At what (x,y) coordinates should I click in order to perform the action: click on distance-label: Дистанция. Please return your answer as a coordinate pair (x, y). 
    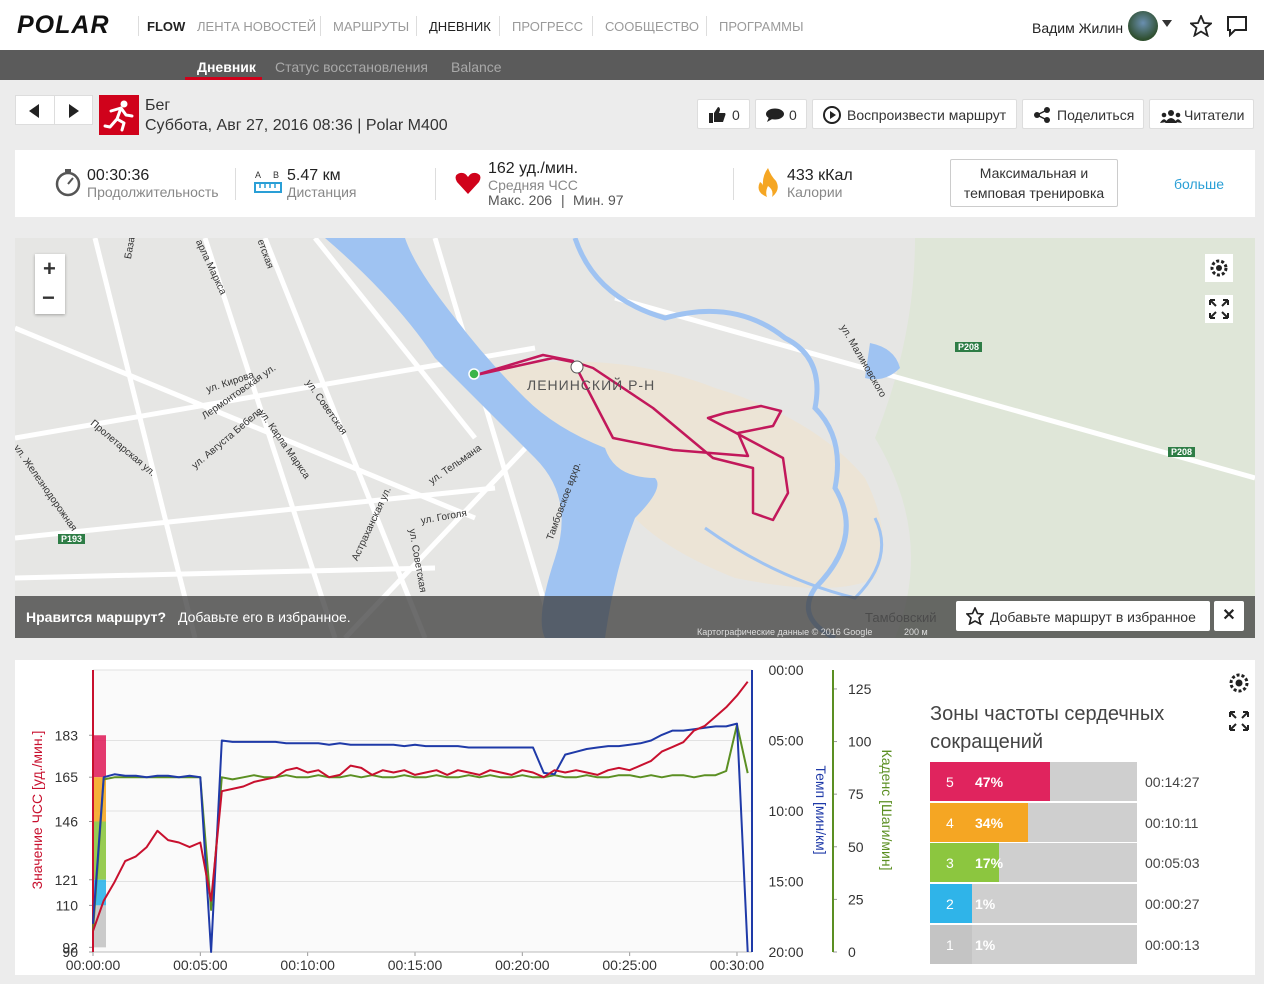
    Looking at the image, I should click on (322, 192).